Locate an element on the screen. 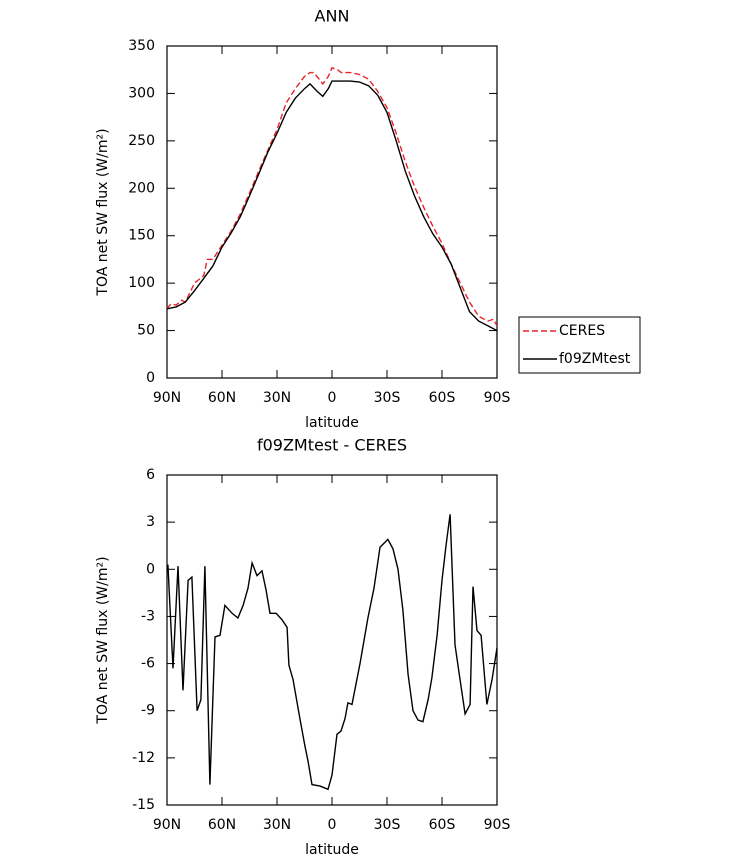 The height and width of the screenshot is (866, 733). y-tick-label: -6 is located at coordinates (148, 664).